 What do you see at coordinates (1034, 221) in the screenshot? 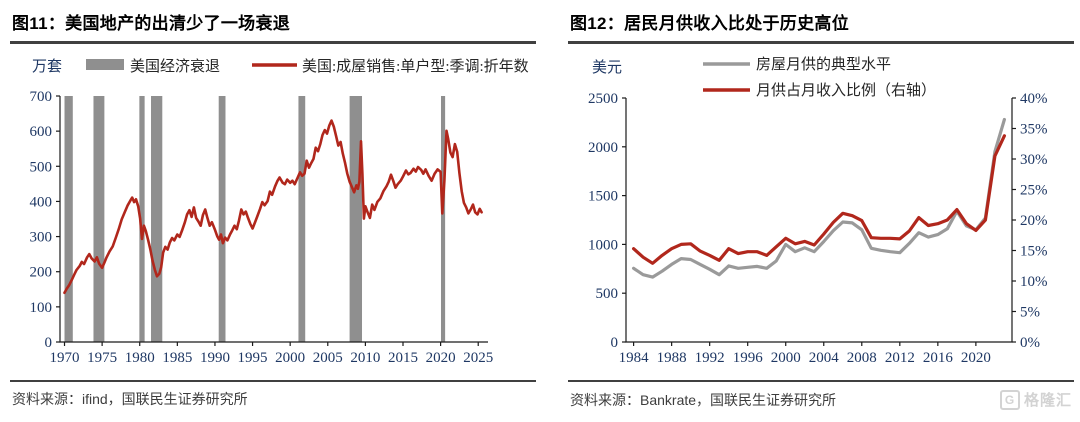
I see `right-axis-tick-label: 20%` at bounding box center [1034, 221].